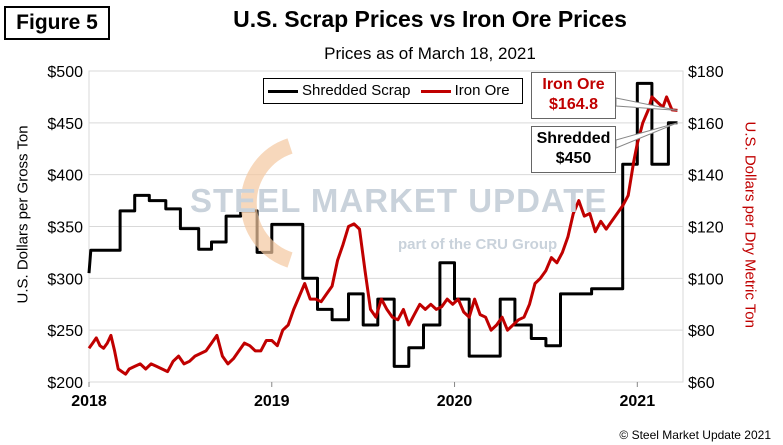  What do you see at coordinates (706, 124) in the screenshot?
I see `y2-tick-label-160: $160` at bounding box center [706, 124].